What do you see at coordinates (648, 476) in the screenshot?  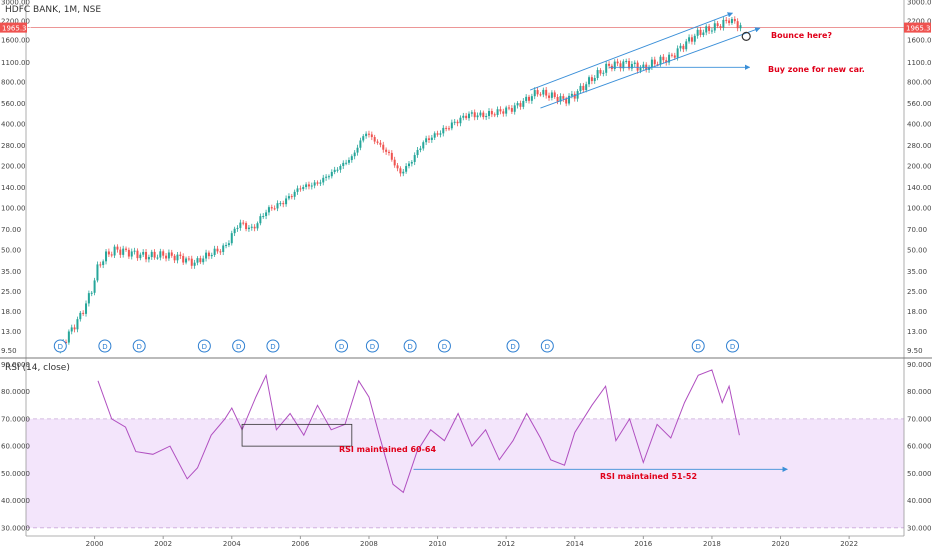 I see `rsi-arrow-annotation: RSI maintained 51-52` at bounding box center [648, 476].